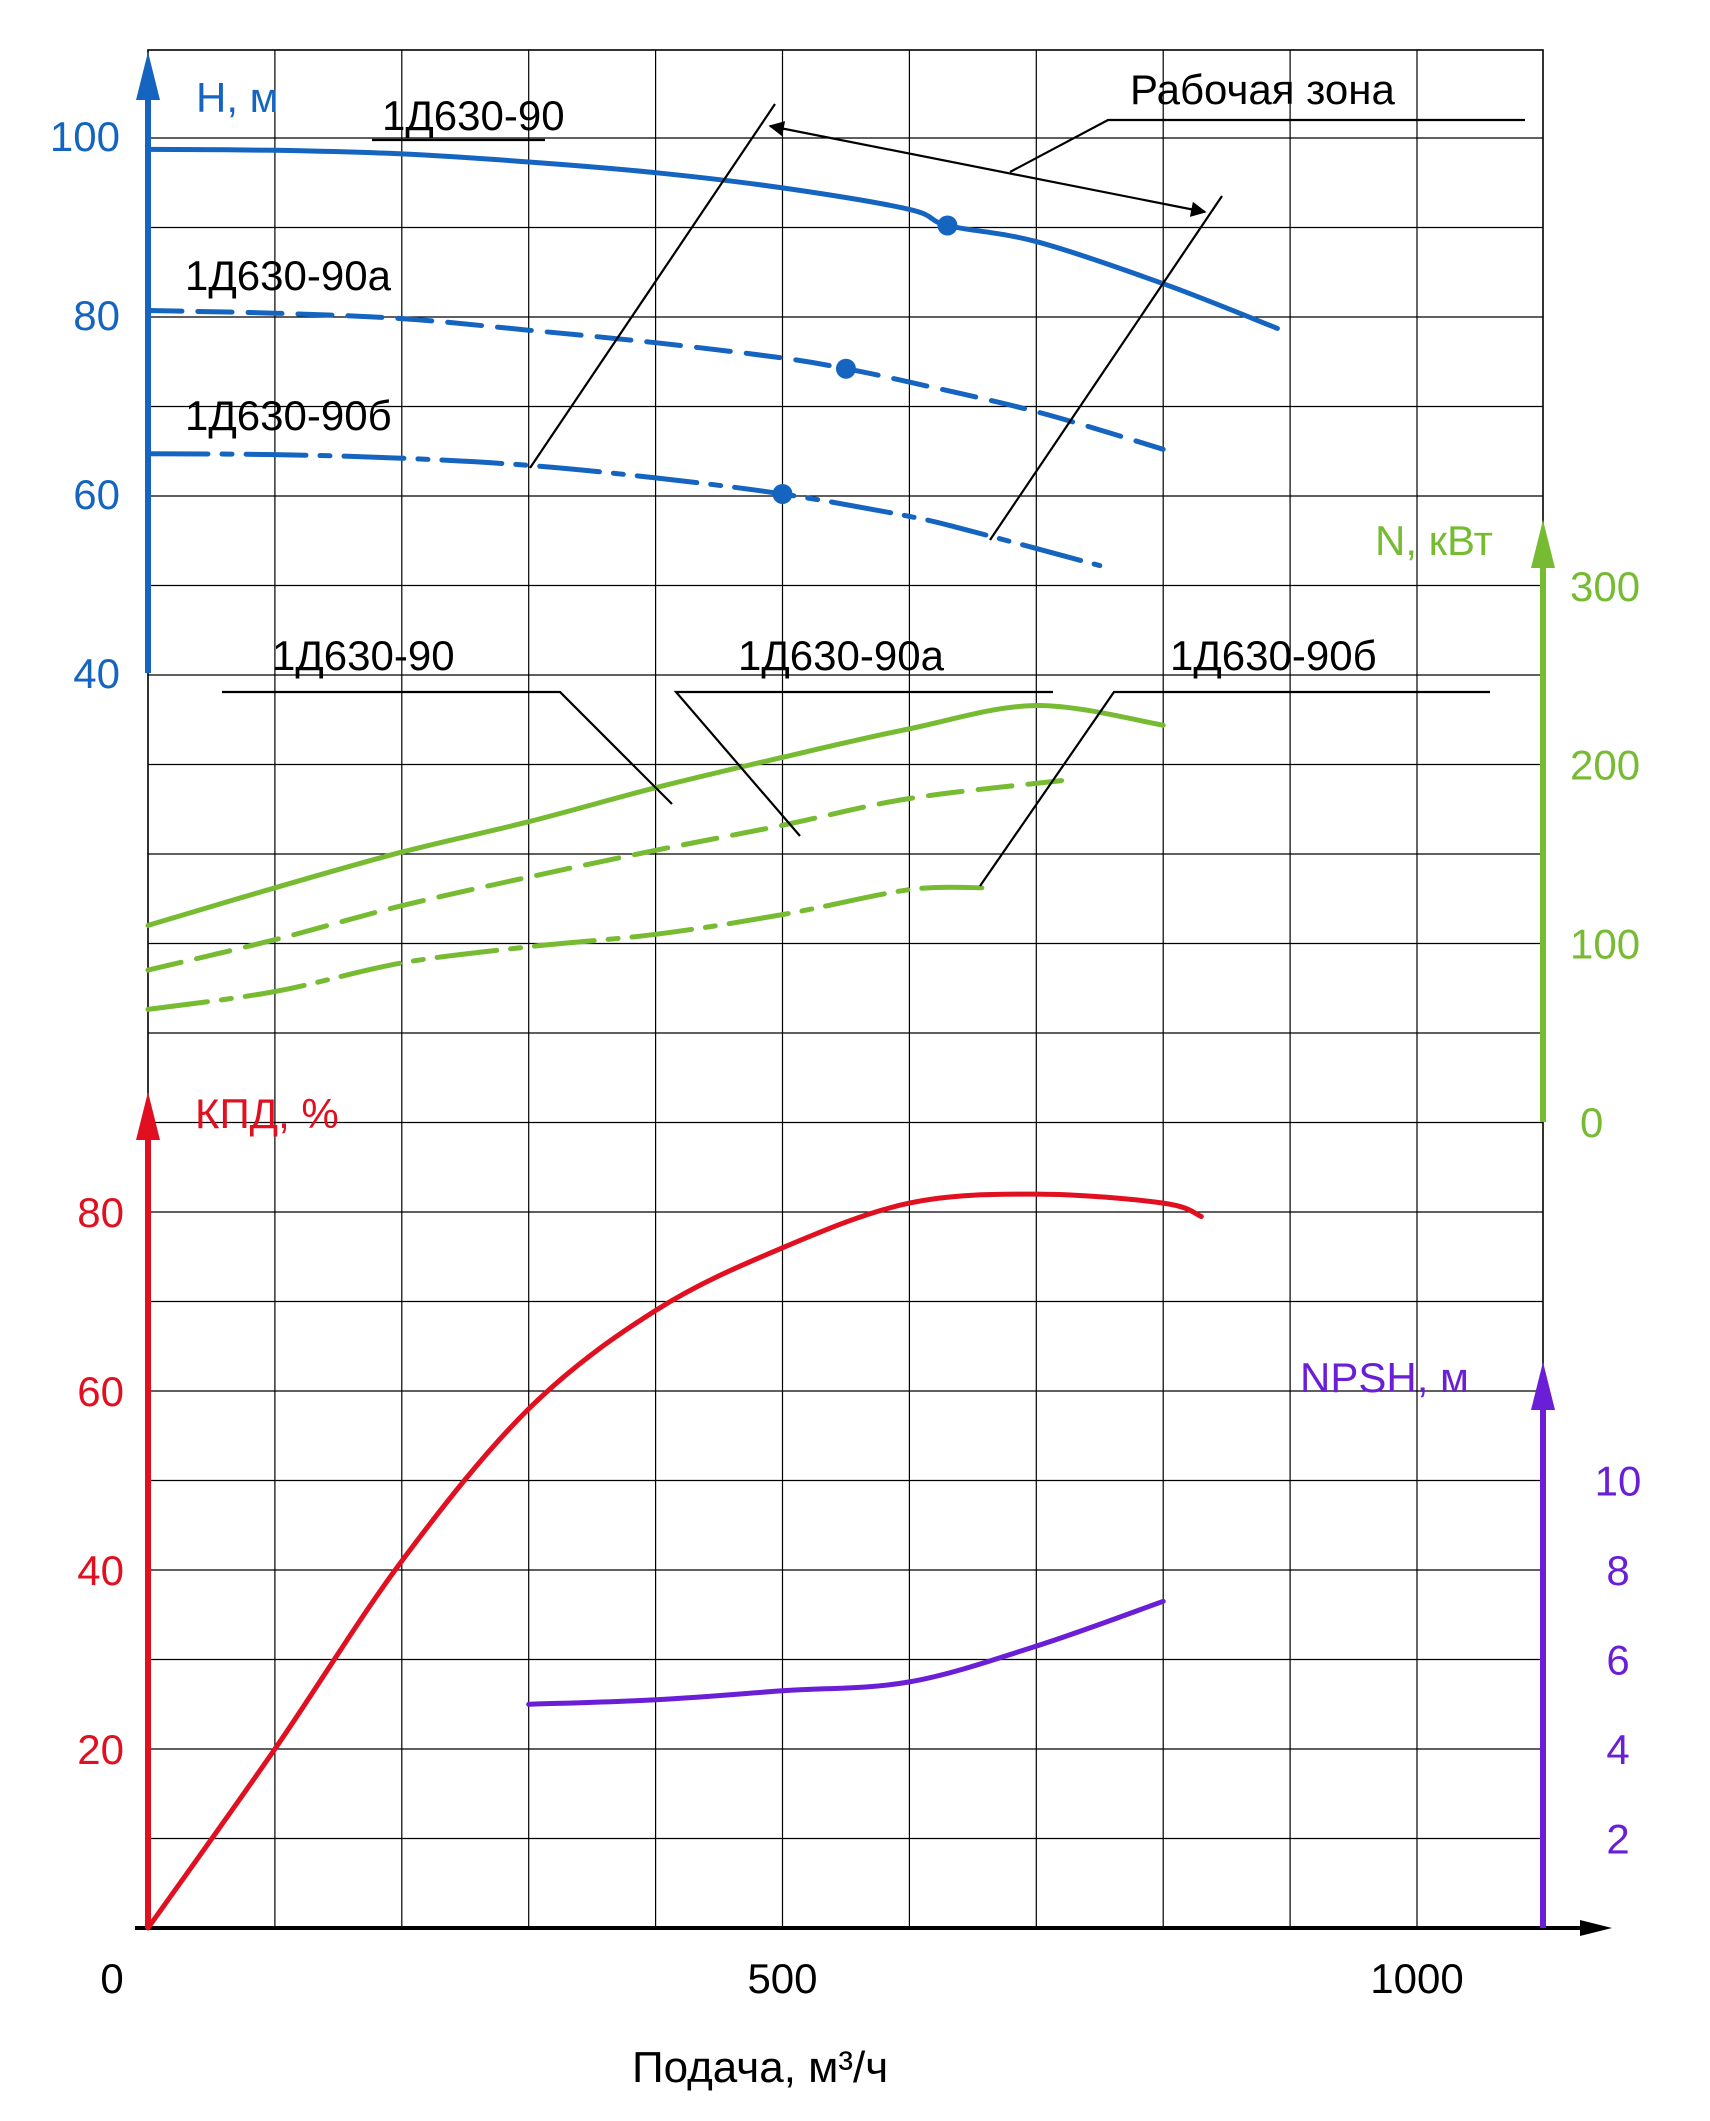  What do you see at coordinates (1267, 145) in the screenshot?
I see `working-zone-leader` at bounding box center [1267, 145].